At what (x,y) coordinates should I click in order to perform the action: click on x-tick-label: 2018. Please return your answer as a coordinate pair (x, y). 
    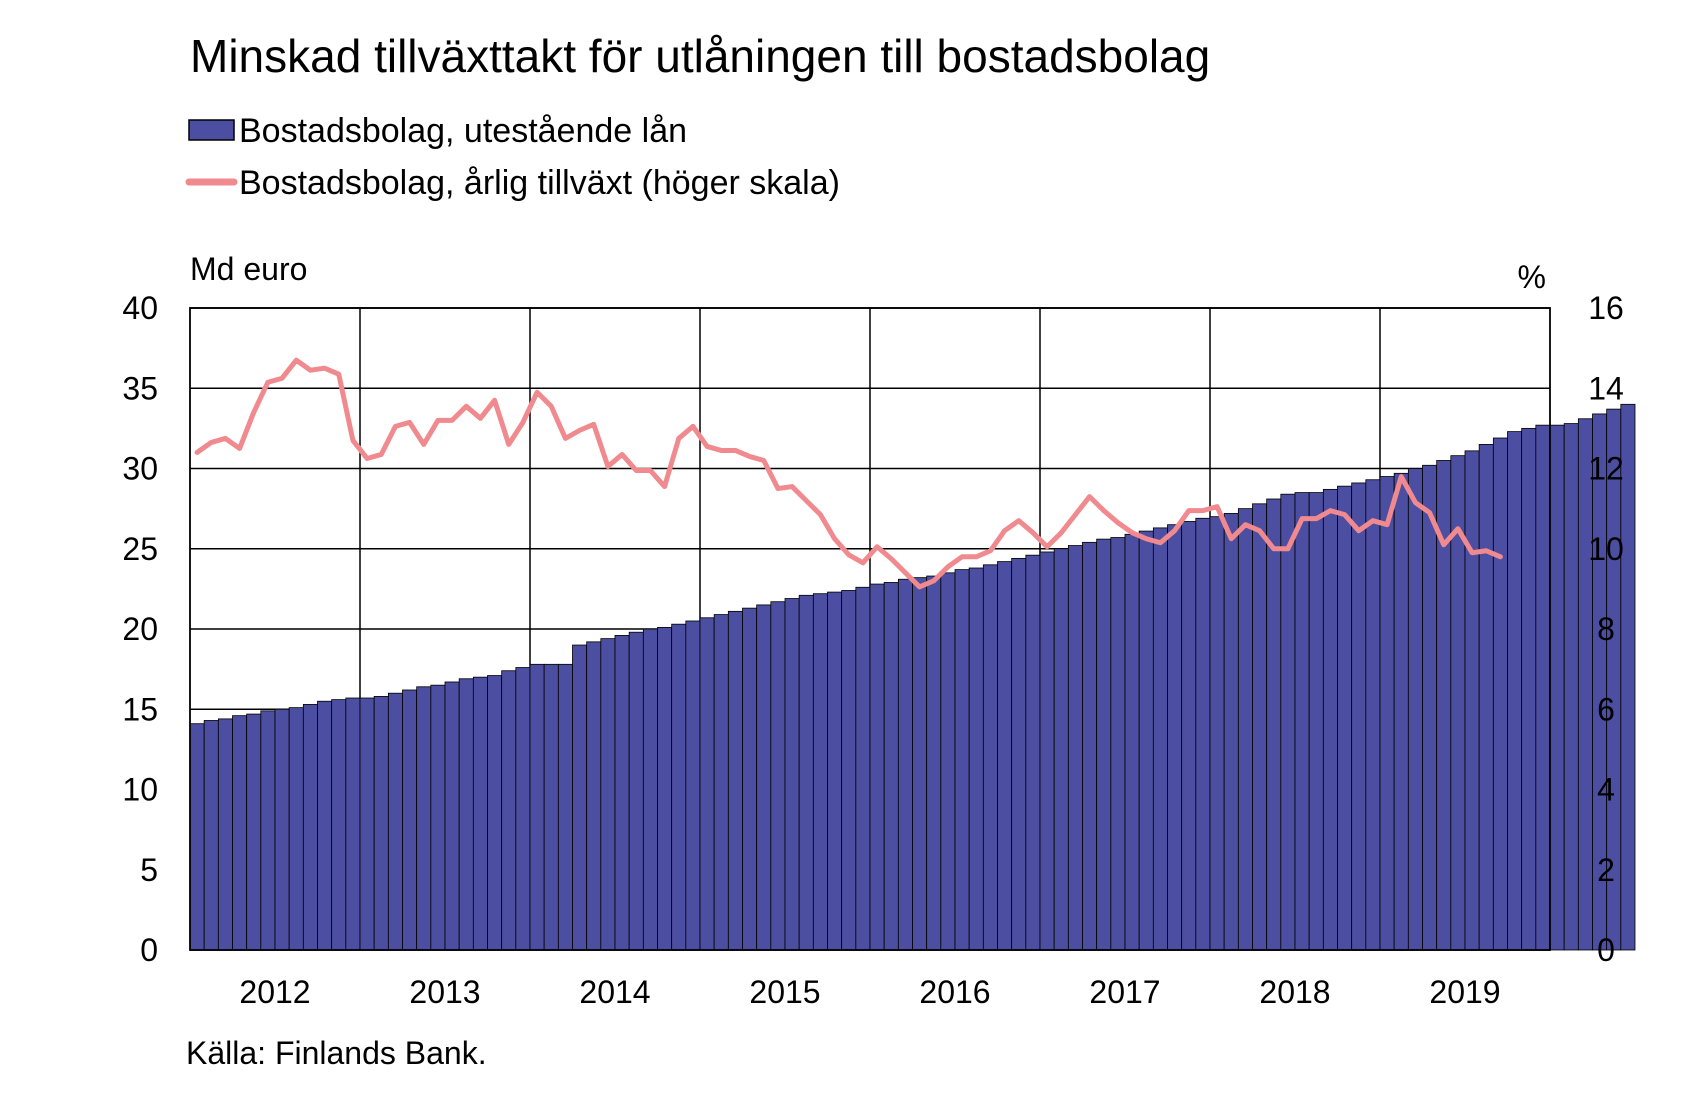
    Looking at the image, I should click on (1294, 992).